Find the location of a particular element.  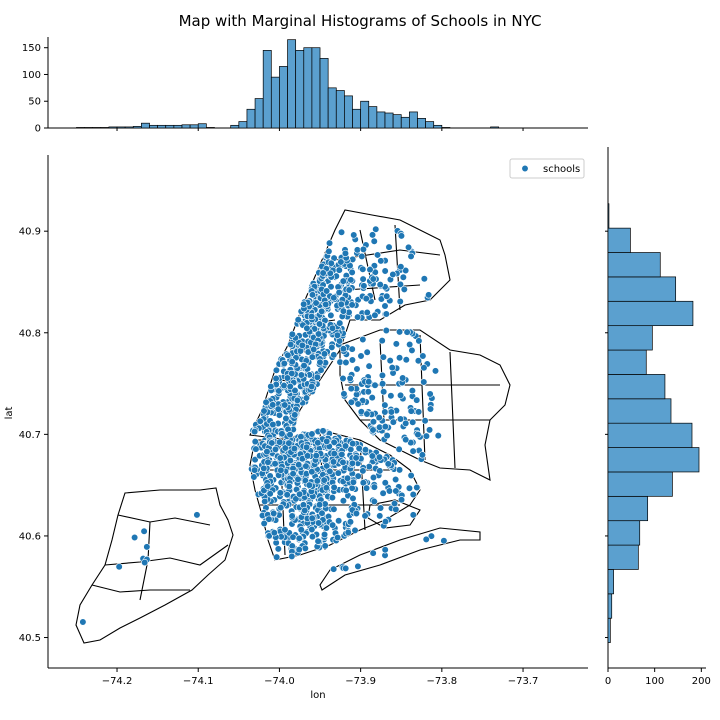

x-tick-label: −74.1 is located at coordinates (198, 681).